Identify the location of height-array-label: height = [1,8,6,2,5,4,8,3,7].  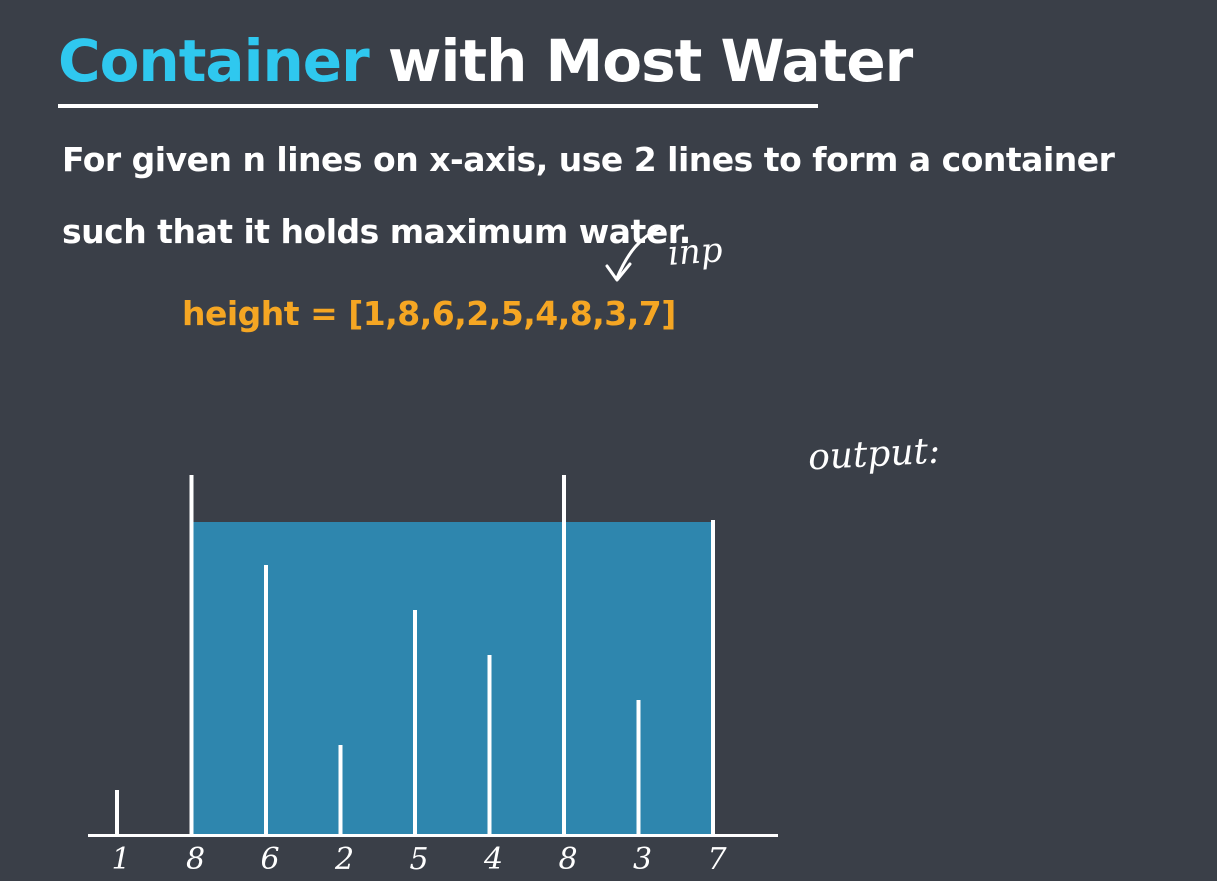
(429, 313).